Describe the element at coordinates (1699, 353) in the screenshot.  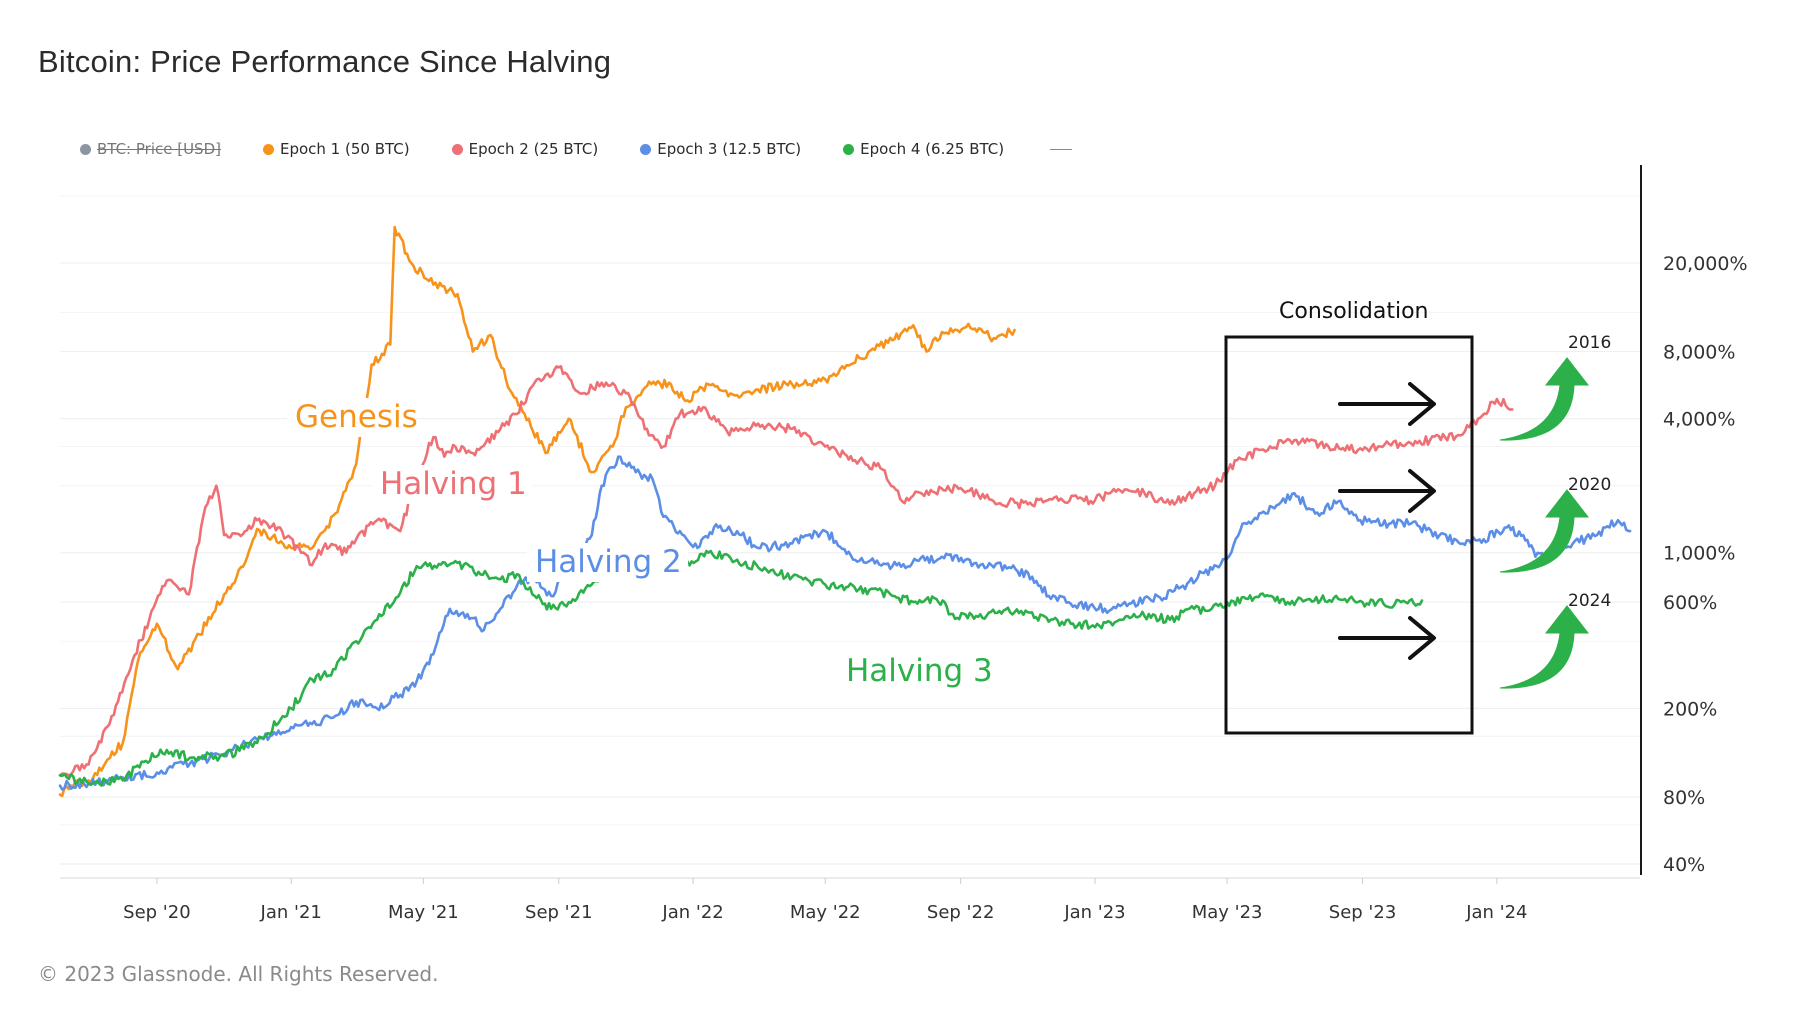
I see `y-tick-label: 8,000%` at that location.